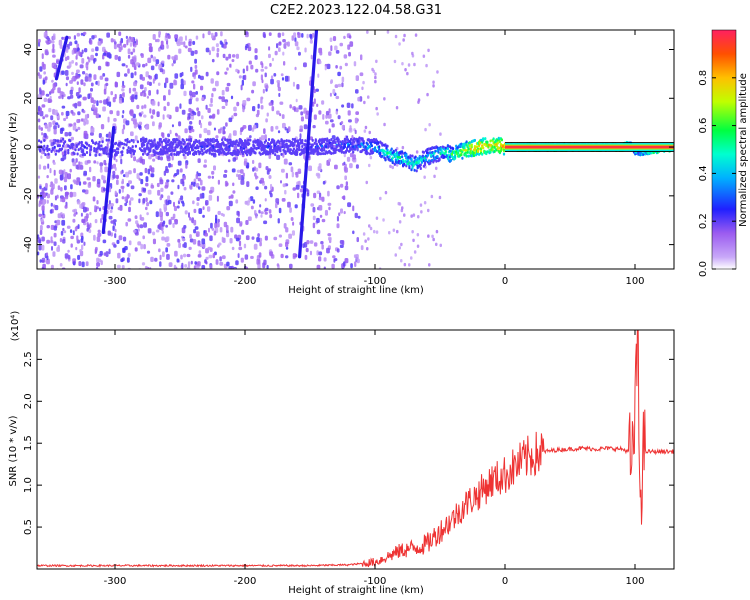  Describe the element at coordinates (28, 401) in the screenshot. I see `y-tick-label: 2.0` at that location.